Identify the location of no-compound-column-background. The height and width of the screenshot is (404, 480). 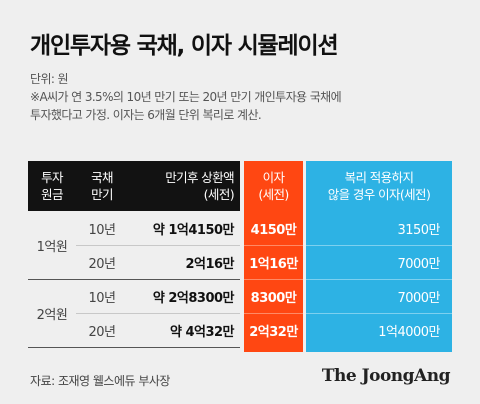
(379, 256).